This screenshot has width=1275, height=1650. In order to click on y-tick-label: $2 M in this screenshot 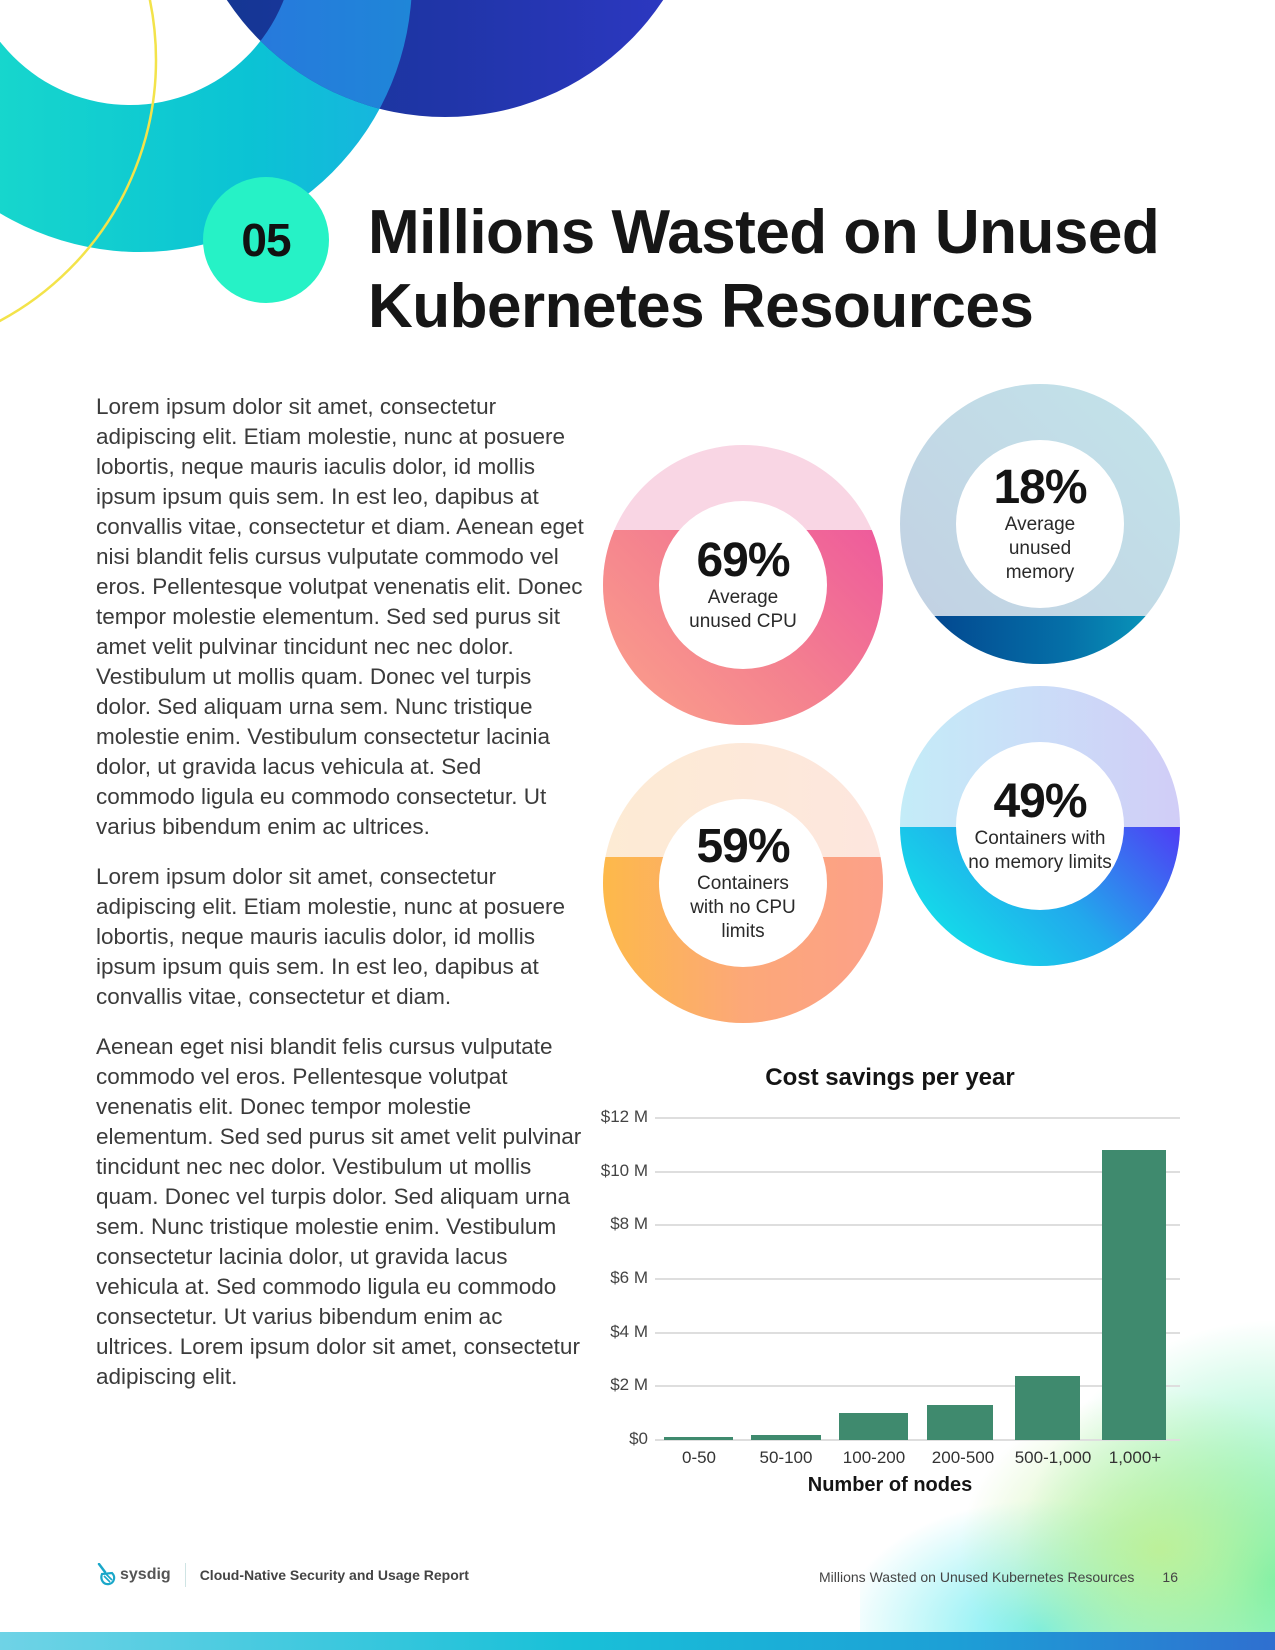, I will do `click(629, 1384)`.